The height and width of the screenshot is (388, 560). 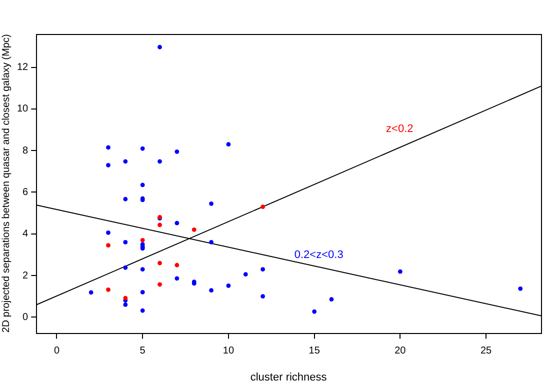 I want to click on y-tick-label: 0, so click(x=25, y=317).